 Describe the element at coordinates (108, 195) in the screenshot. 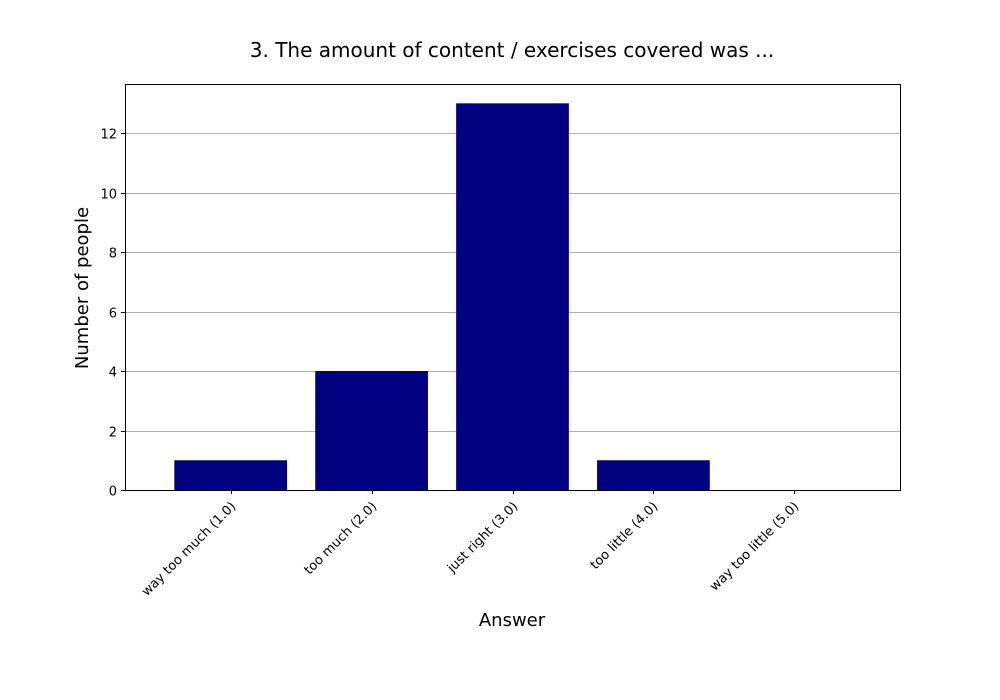

I see `y-tick-label: 10` at that location.